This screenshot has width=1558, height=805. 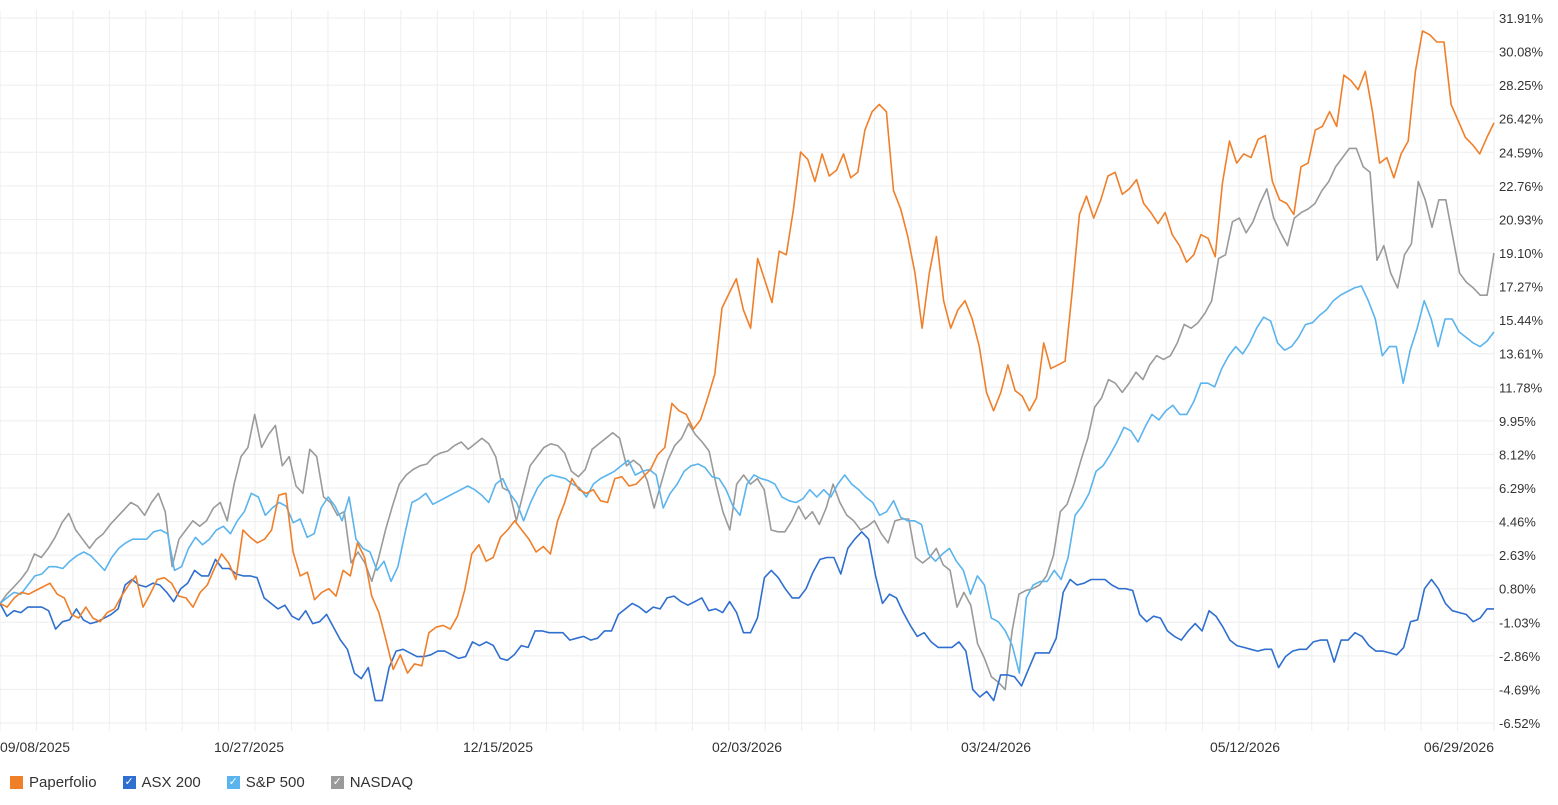 What do you see at coordinates (233, 782) in the screenshot?
I see `legend-checkbox-sp500: ✓` at bounding box center [233, 782].